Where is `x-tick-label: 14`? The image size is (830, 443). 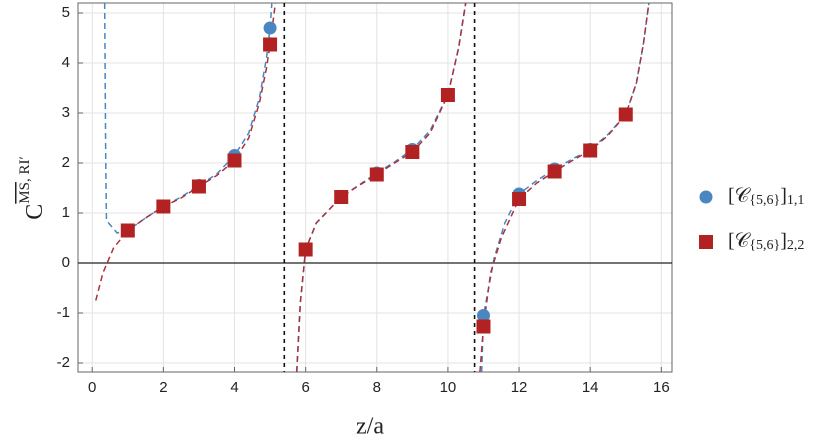
x-tick-label: 14 is located at coordinates (590, 387).